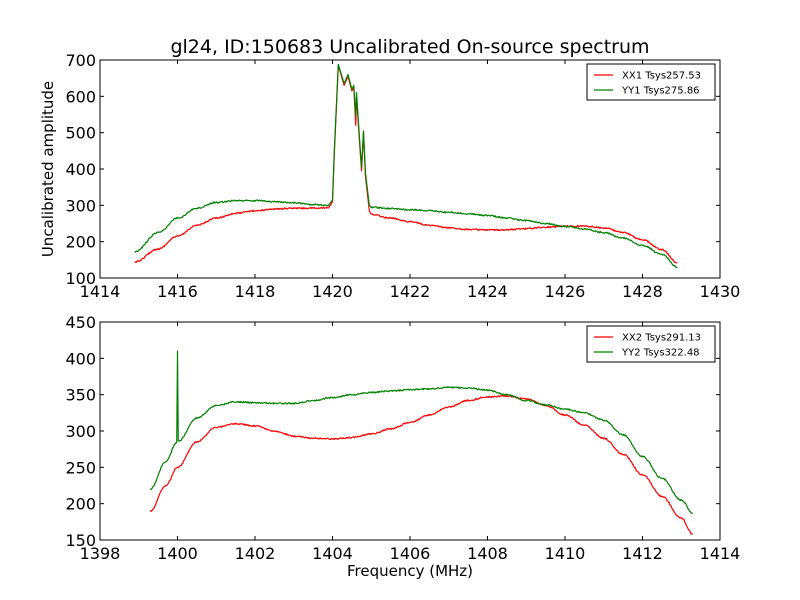 This screenshot has height=600, width=800. What do you see at coordinates (660, 91) in the screenshot?
I see `legend-label-yy1: YY1 Tsys275.86` at bounding box center [660, 91].